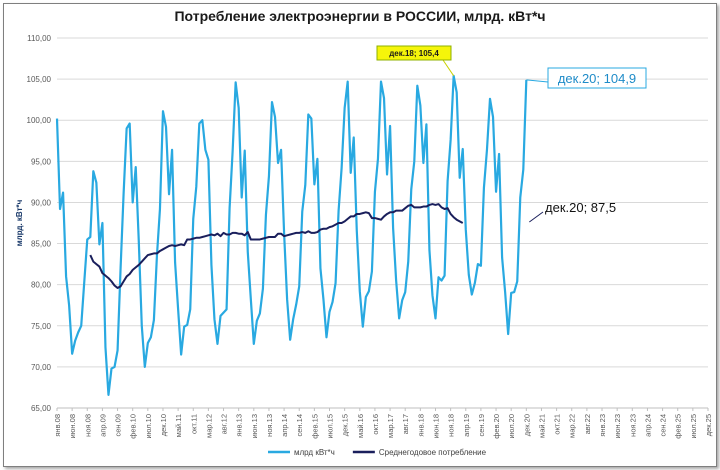 The width and height of the screenshot is (720, 470). Describe the element at coordinates (632, 425) in the screenshot. I see `x-tick-label: ноя.23` at that location.